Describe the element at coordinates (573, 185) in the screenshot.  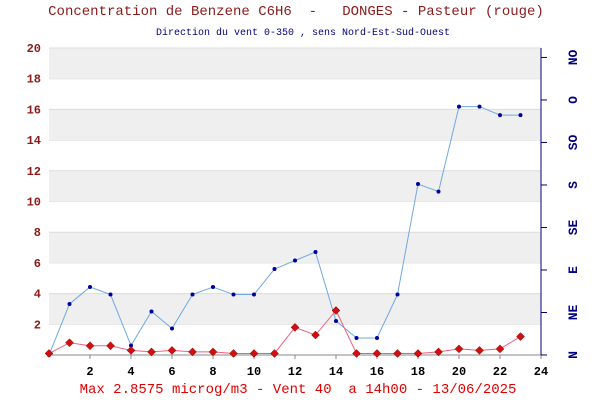
I see `y2-tick-label: S` at that location.